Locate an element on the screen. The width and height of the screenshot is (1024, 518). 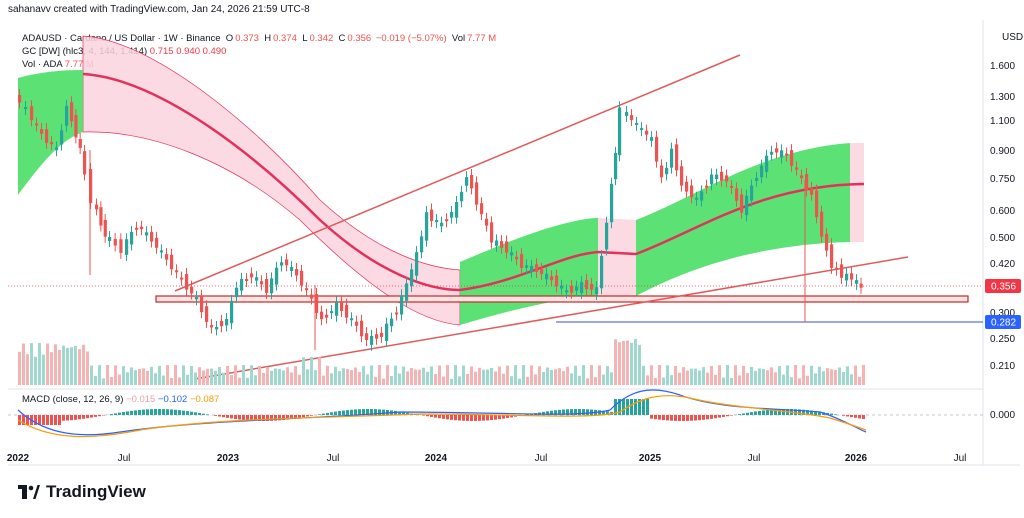
price-badge is located at coordinates (1003, 286).